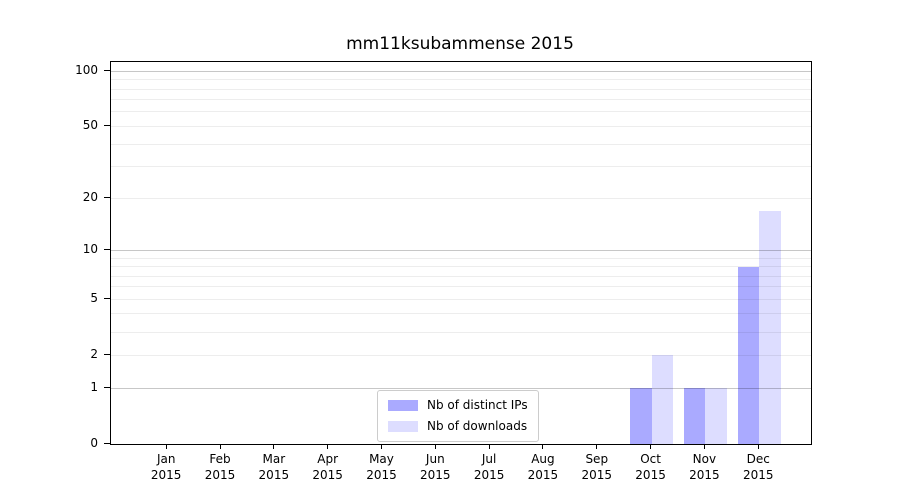 This screenshot has height=500, width=900. Describe the element at coordinates (381, 467) in the screenshot. I see `x-tick-label: May 2015` at that location.